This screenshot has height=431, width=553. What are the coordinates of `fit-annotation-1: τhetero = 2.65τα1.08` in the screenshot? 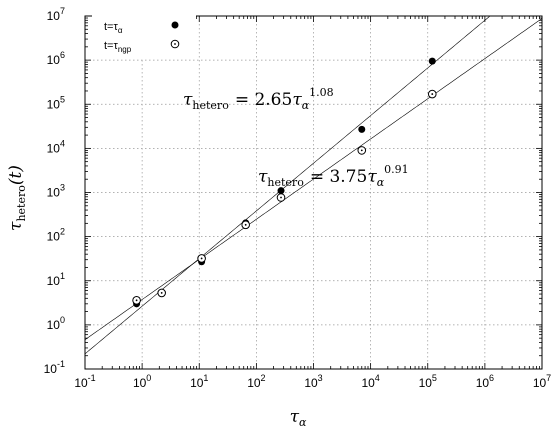 It's located at (258, 99).